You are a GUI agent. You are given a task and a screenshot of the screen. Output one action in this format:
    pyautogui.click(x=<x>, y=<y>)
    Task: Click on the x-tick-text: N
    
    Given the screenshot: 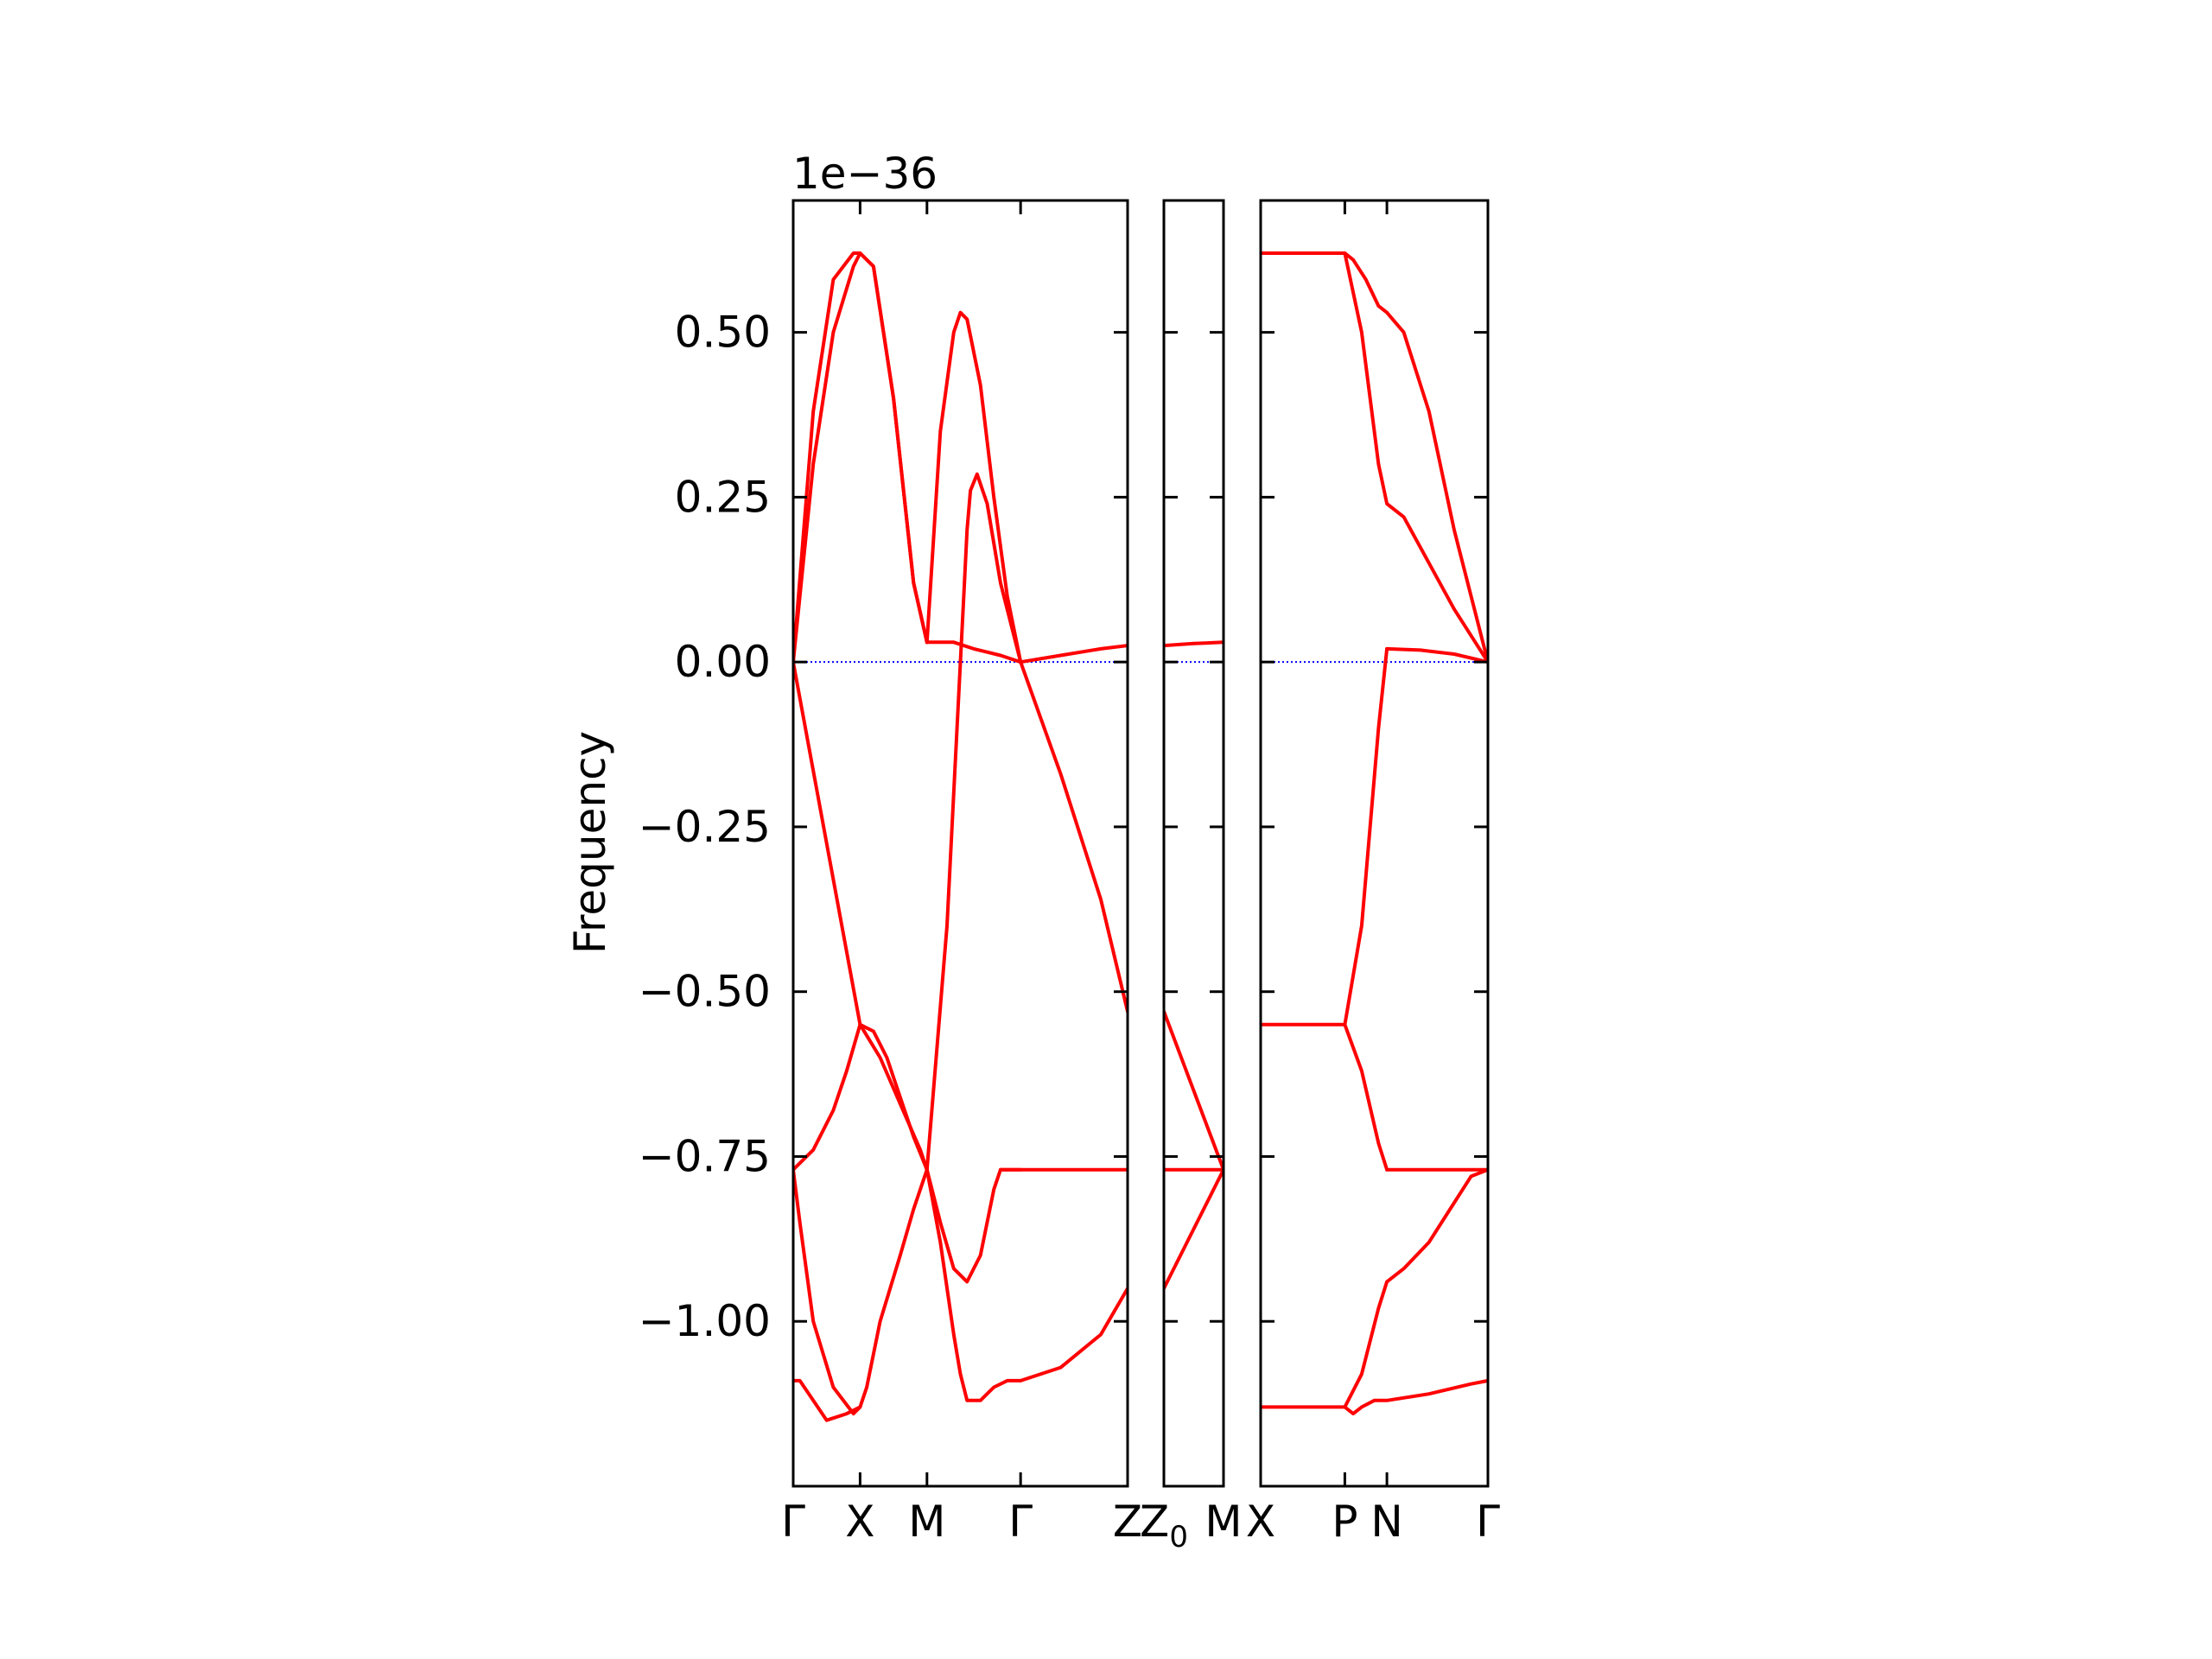 What is the action you would take?
    pyautogui.click(x=1386, y=1522)
    